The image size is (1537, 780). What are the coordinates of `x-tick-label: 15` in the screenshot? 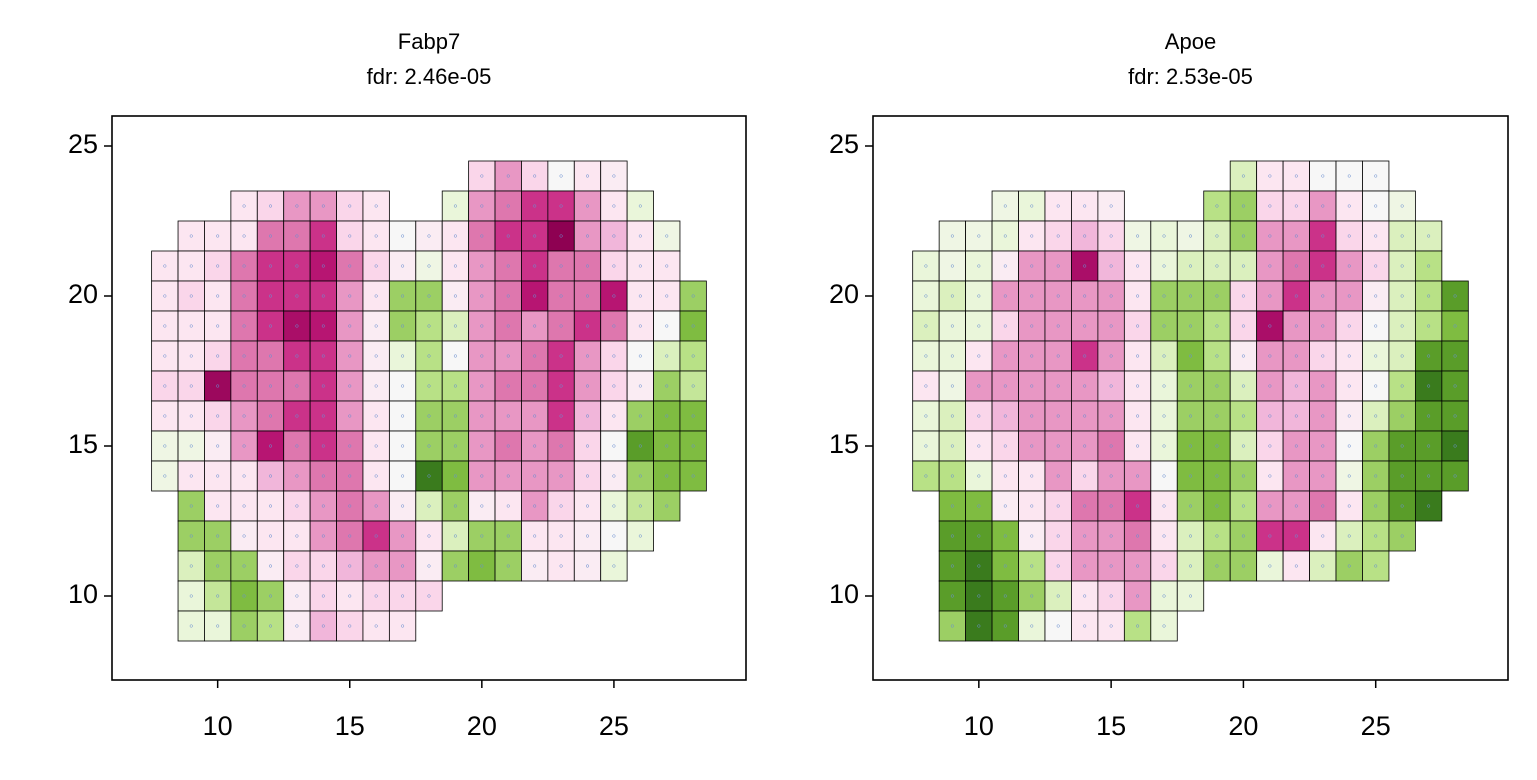 It's located at (1111, 726).